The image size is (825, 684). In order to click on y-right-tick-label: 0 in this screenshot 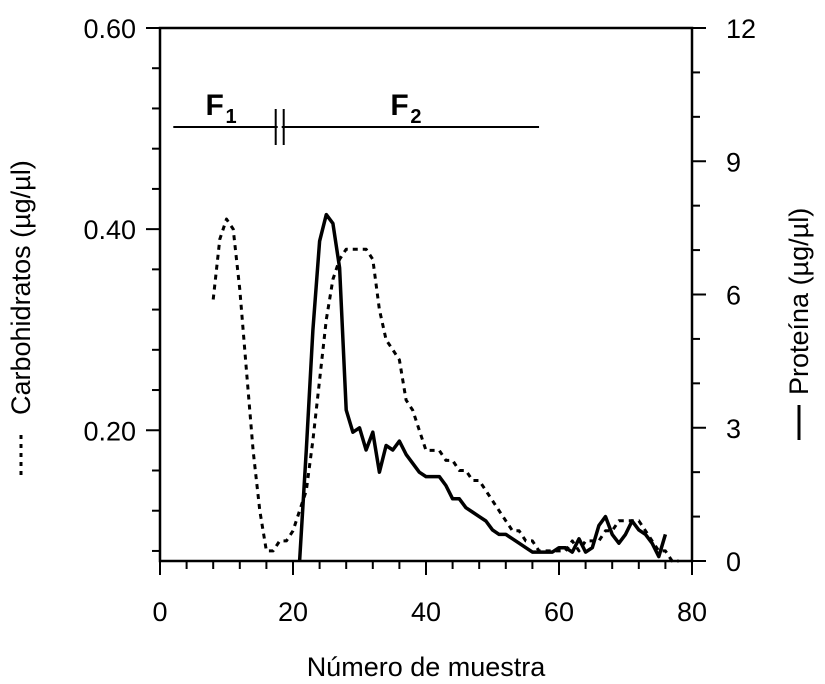, I will do `click(733, 562)`.